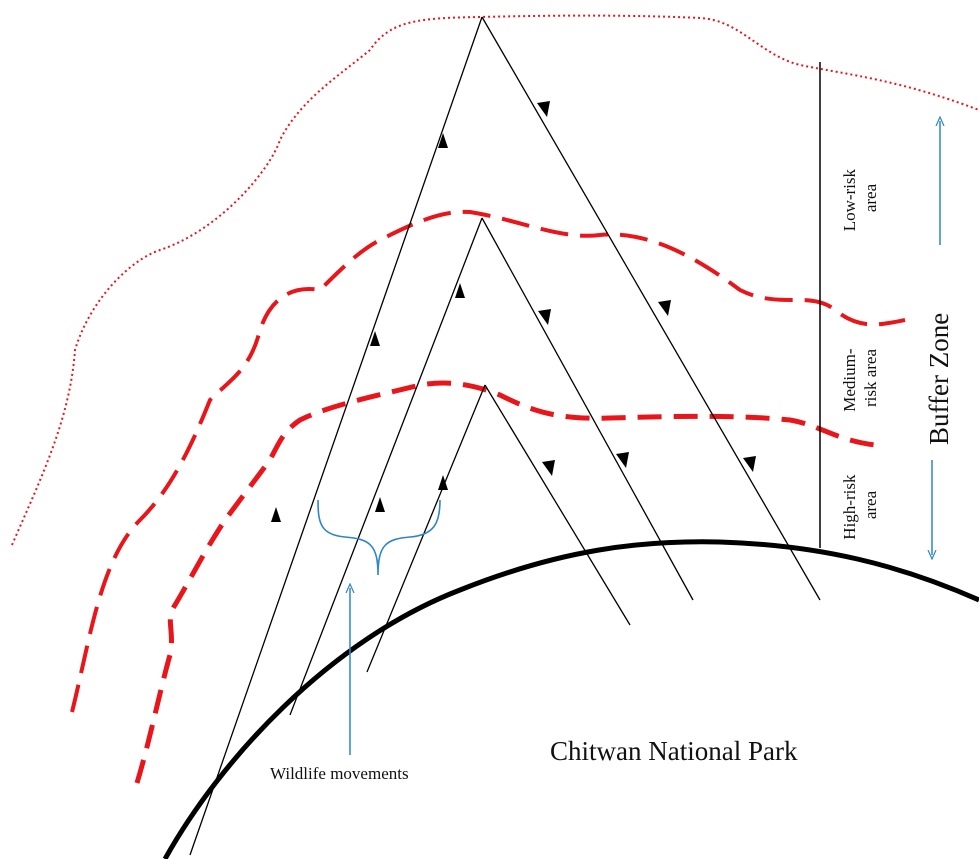 The image size is (979, 859). I want to click on wildlife-label: Wildlife movements, so click(339, 773).